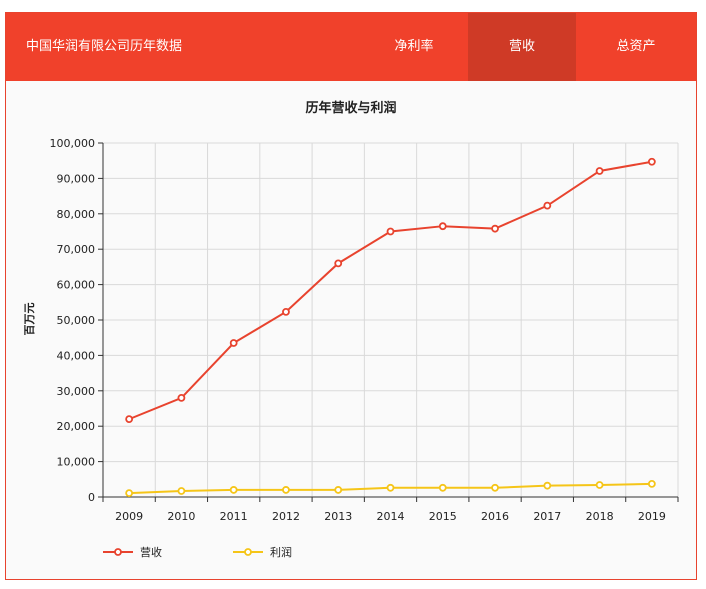  I want to click on y-tick-label: 0, so click(91, 497).